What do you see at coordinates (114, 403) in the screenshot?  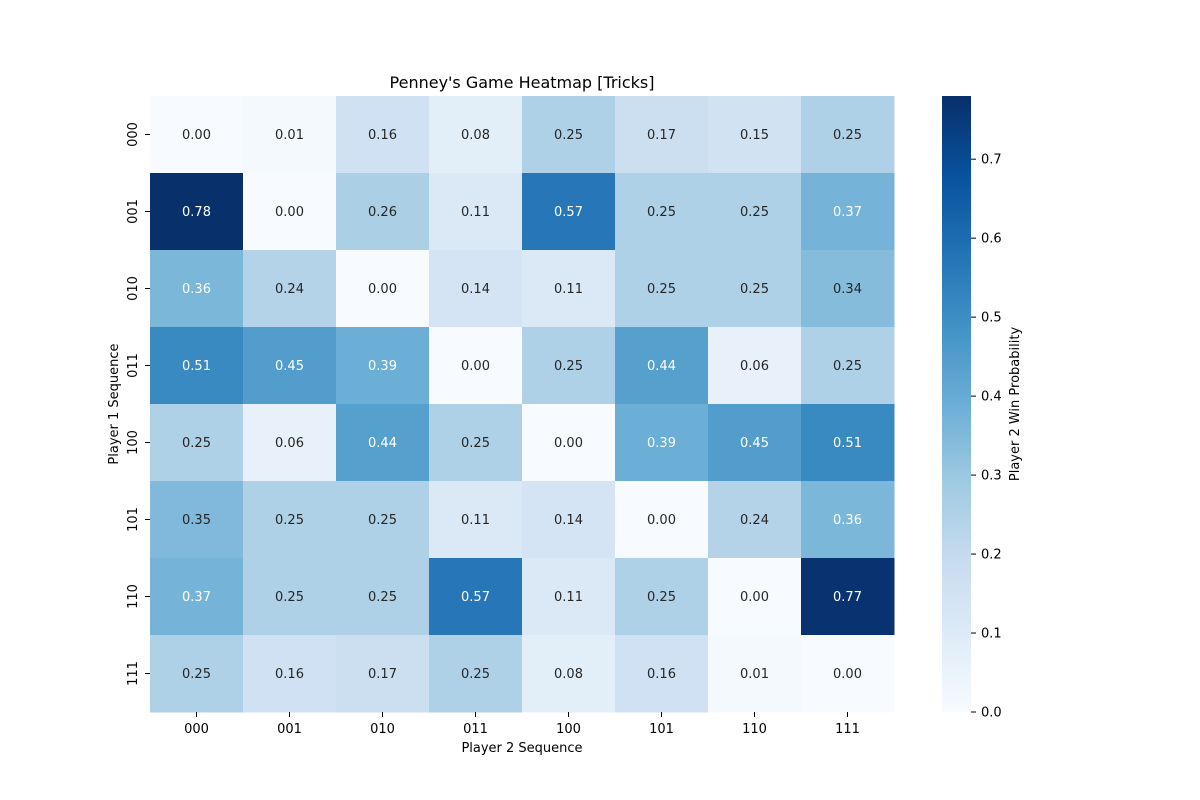 I see `y-axis-label: Player 1 Sequence` at bounding box center [114, 403].